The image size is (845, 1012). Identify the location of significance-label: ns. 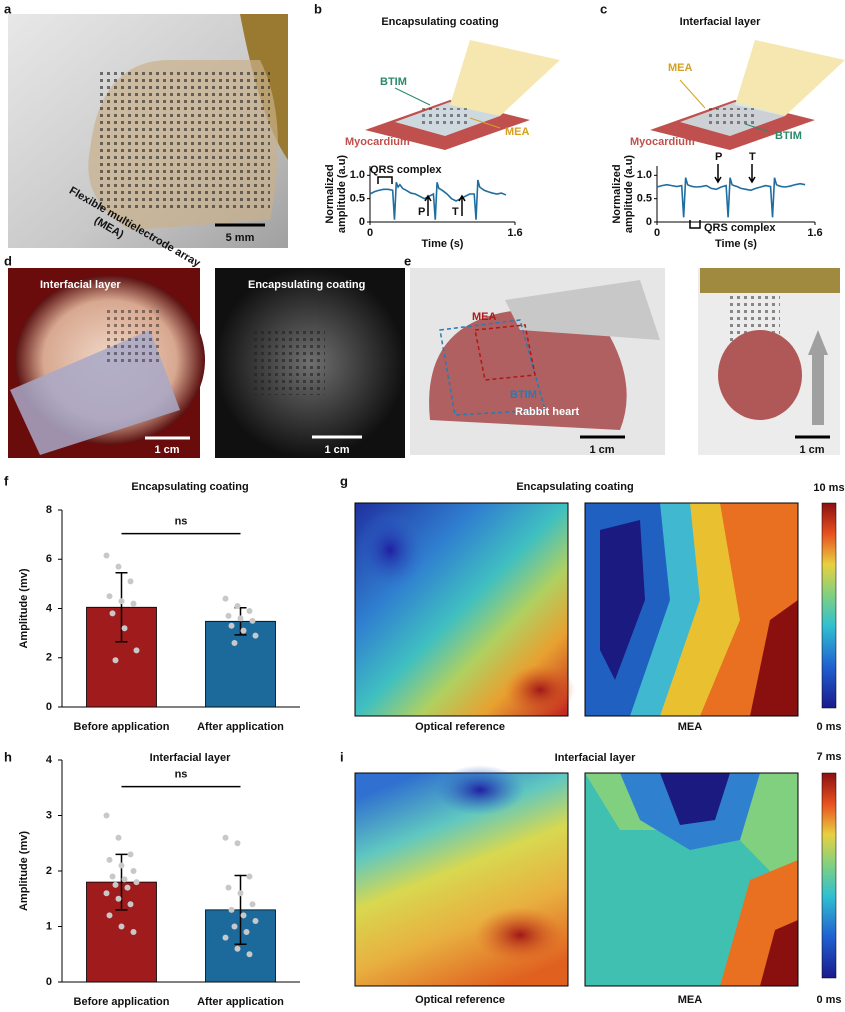
(181, 775).